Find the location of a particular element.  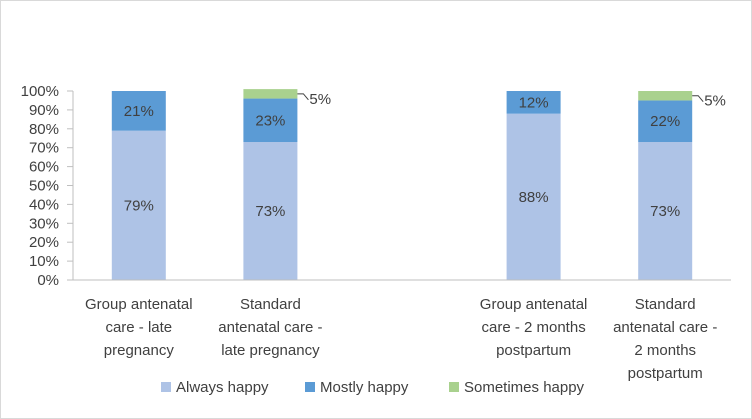

data-label: 22% is located at coordinates (665, 121).